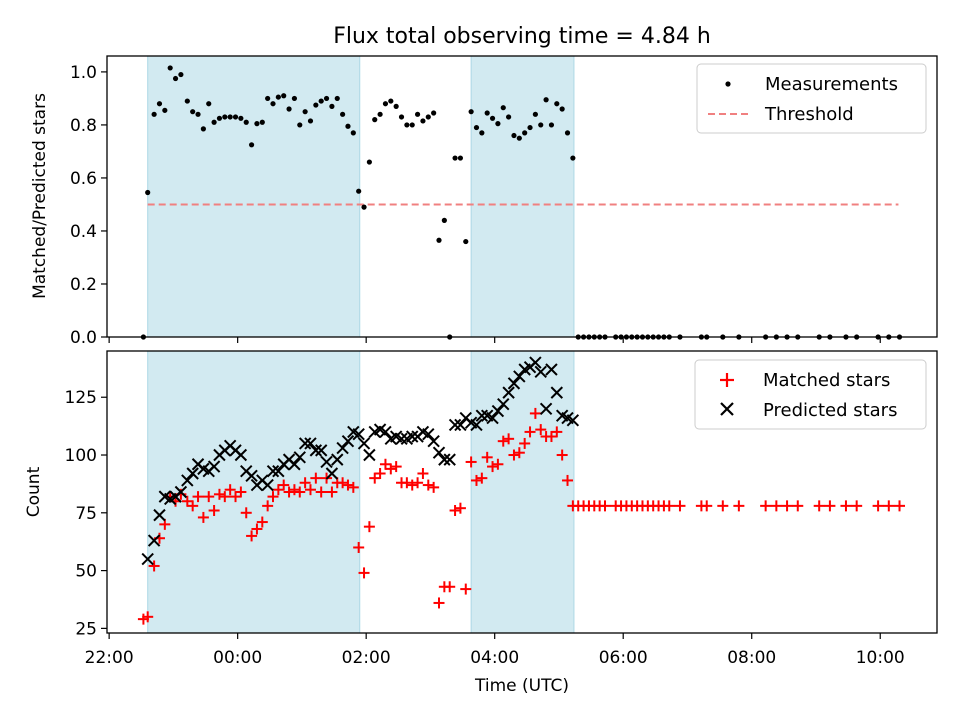 This screenshot has height=724, width=960. Describe the element at coordinates (81, 398) in the screenshot. I see `y-tick-label: 125` at that location.